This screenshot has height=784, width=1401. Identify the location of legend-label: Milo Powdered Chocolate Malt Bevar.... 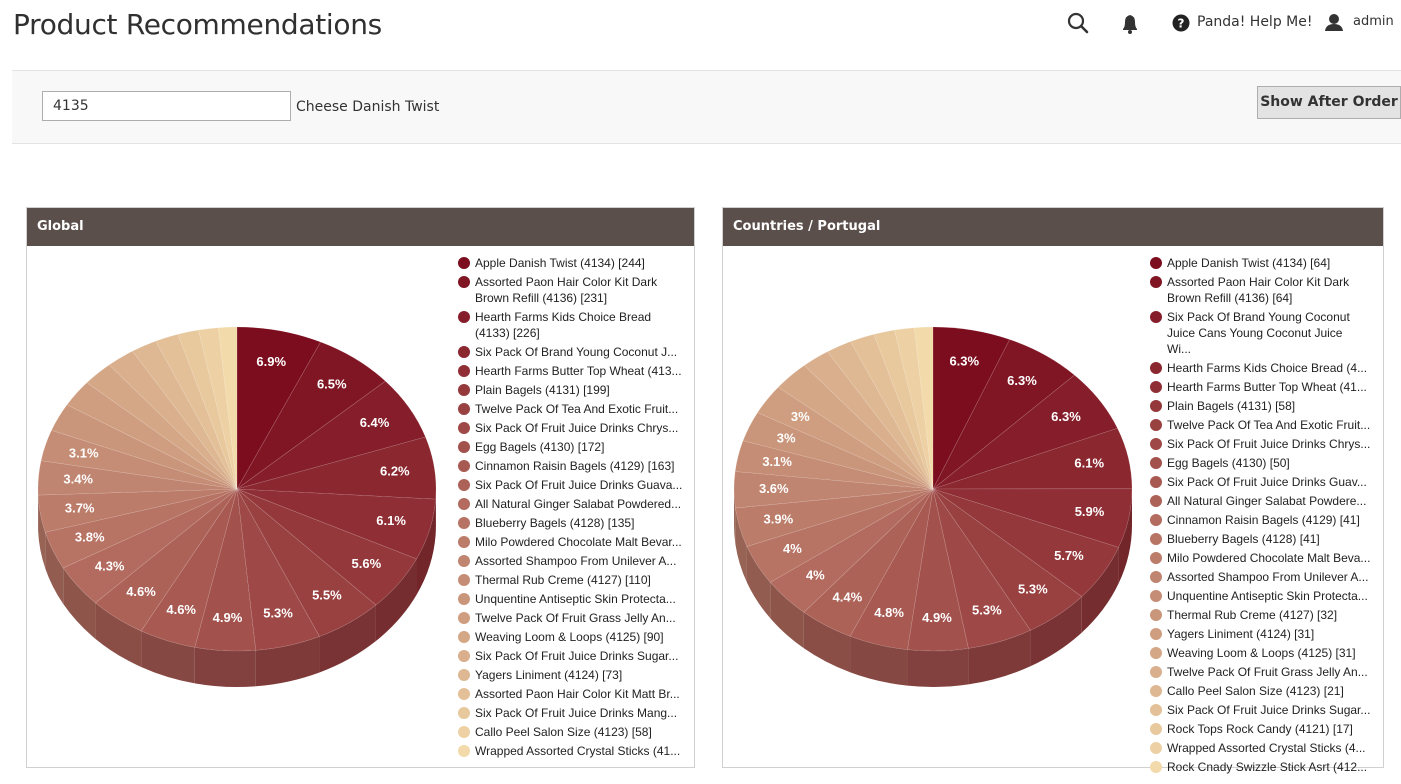
(578, 542).